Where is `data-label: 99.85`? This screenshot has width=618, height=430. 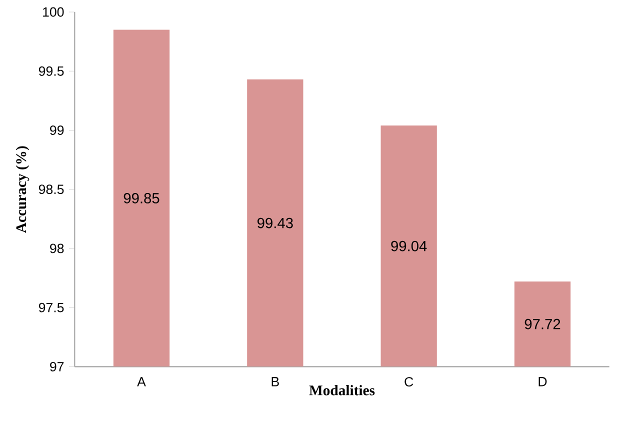 data-label: 99.85 is located at coordinates (142, 198).